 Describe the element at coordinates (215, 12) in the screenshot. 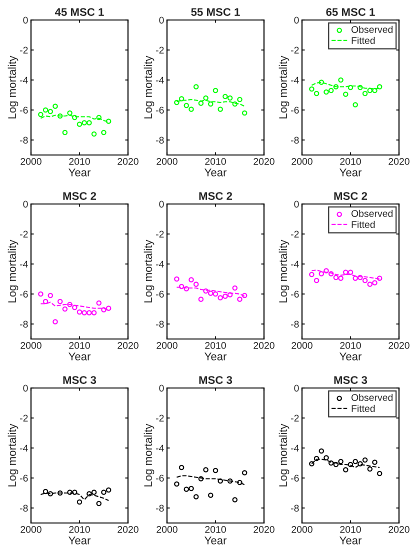

I see `chart-title: 55 MSC 1` at that location.